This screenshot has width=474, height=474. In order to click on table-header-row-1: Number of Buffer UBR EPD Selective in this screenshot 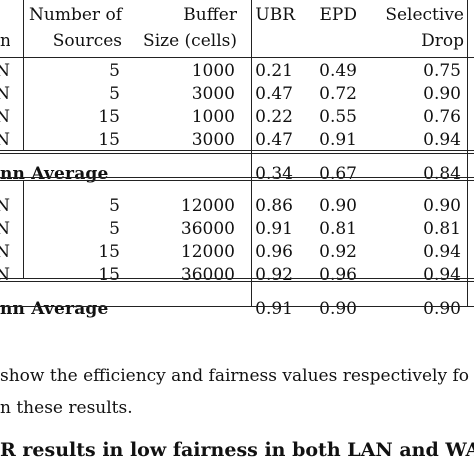, I will do `click(237, 13)`.